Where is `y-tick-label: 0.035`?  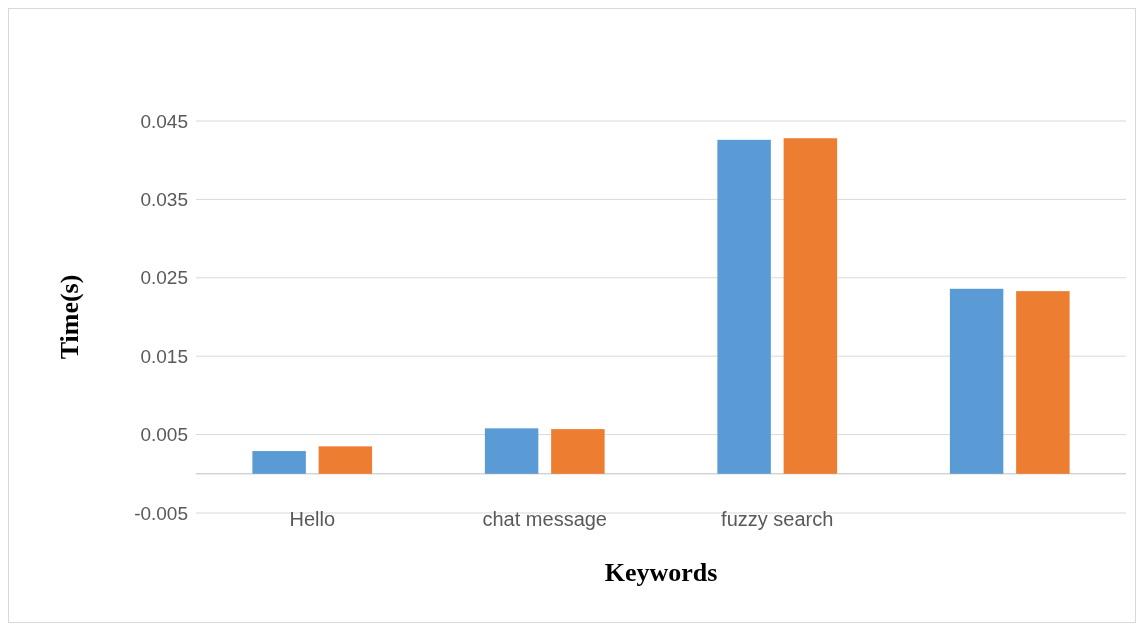
y-tick-label: 0.035 is located at coordinates (164, 200).